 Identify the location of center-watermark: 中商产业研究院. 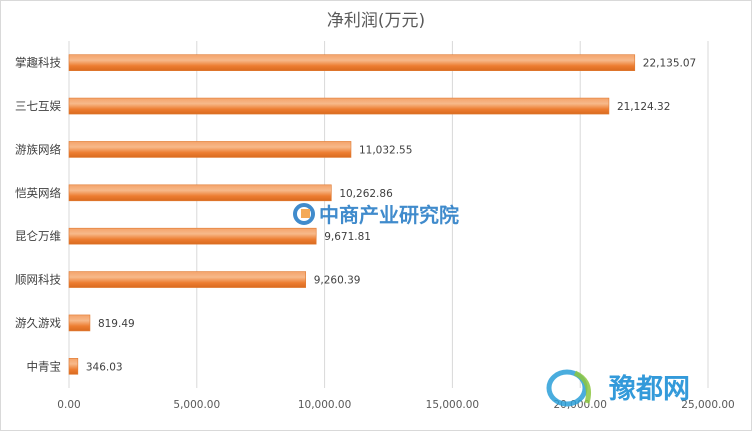
(376, 215).